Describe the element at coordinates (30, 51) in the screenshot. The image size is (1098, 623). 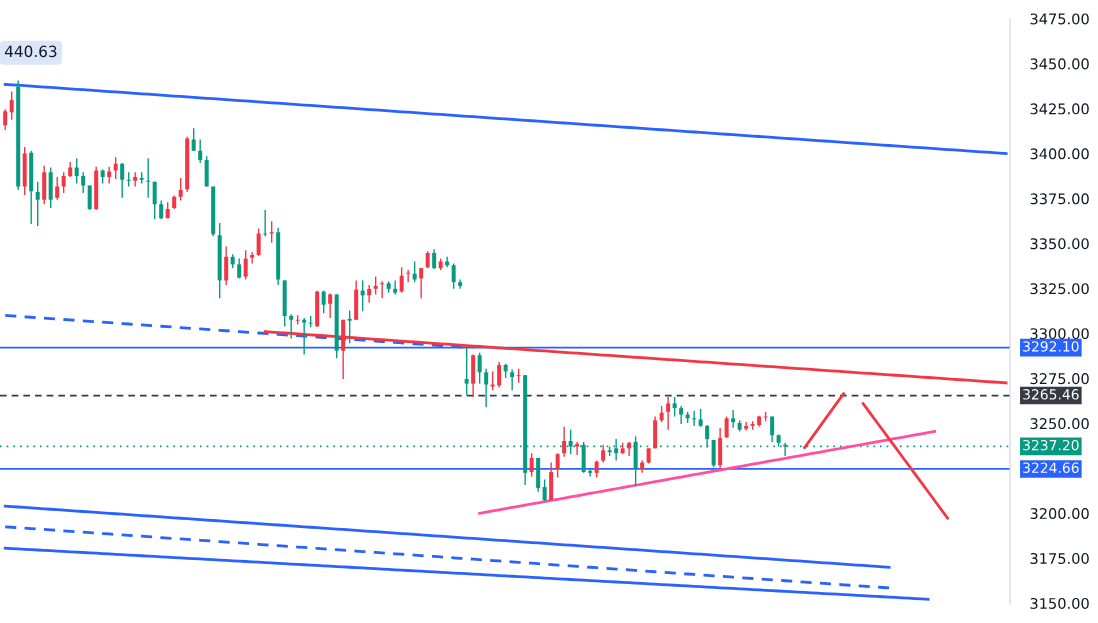
I see `annotation: 440.63` at that location.